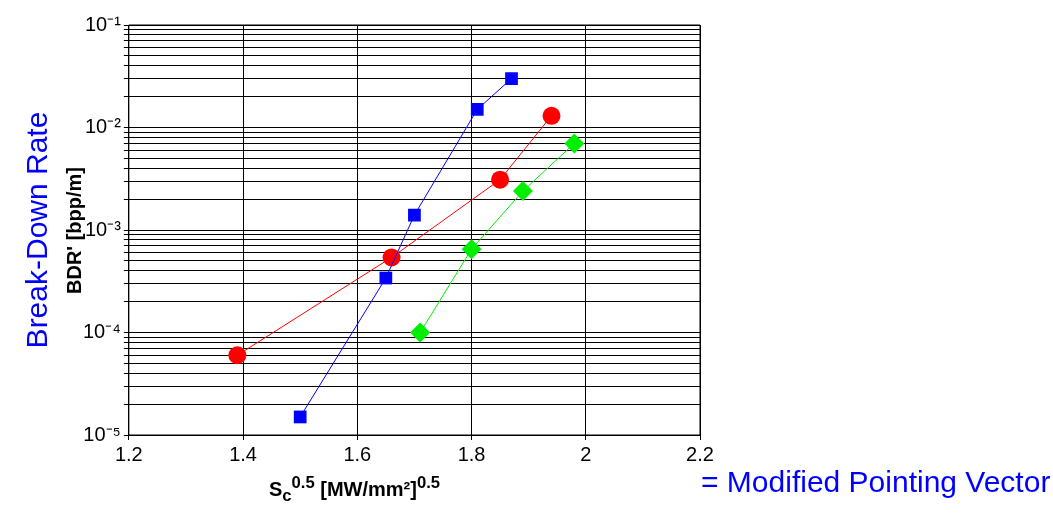  I want to click on x-tick-label: 2.2, so click(700, 453).